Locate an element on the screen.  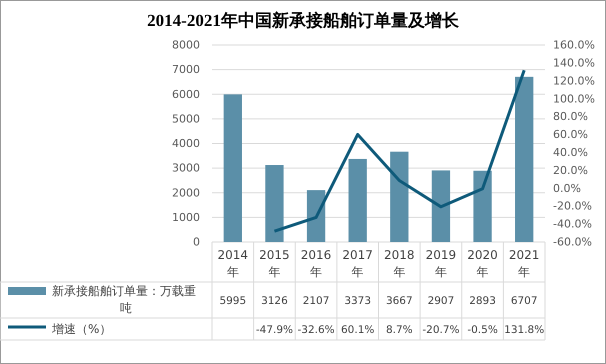
y2-tick-label: 40.0% is located at coordinates (570, 152).